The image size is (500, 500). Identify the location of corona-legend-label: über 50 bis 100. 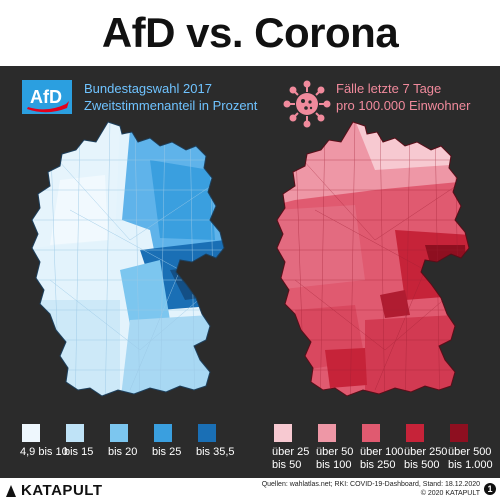
(334, 459).